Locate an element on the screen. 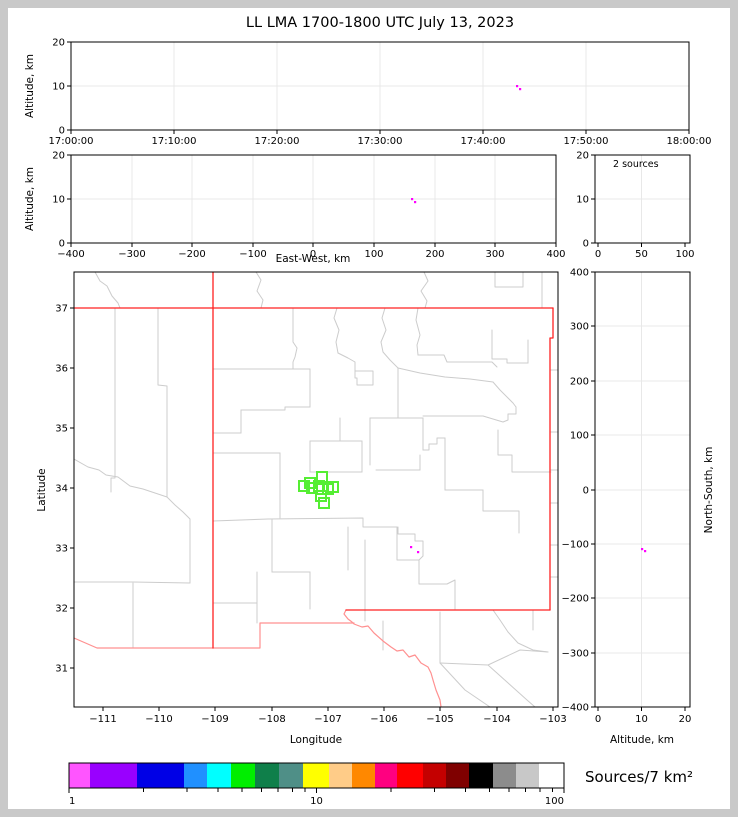 This screenshot has height=817, width=738. tick-label: −100 is located at coordinates (575, 545).